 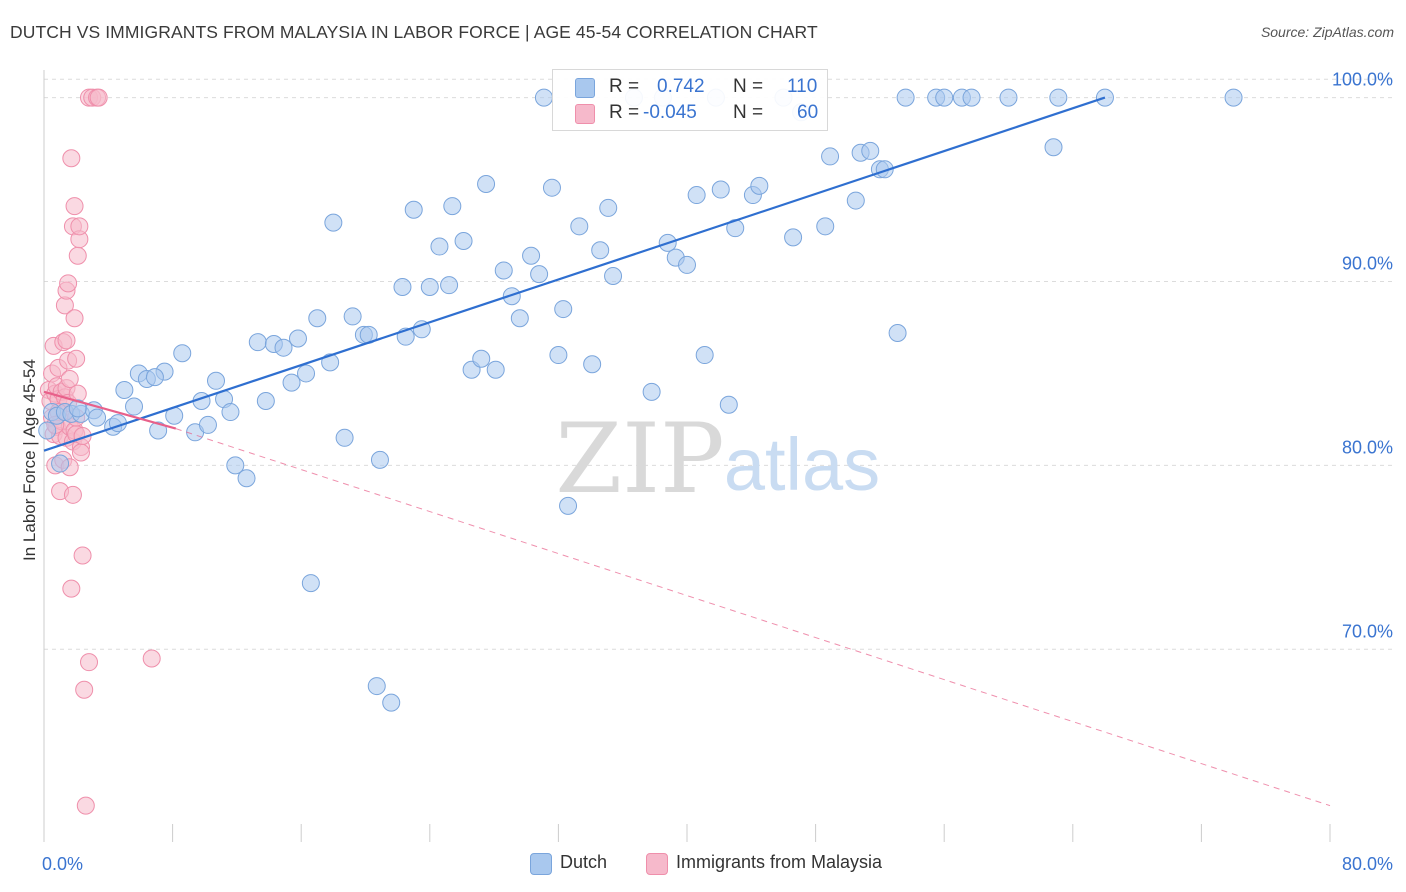 What do you see at coordinates (802, 464) in the screenshot?
I see `watermark-atlas: atlas` at bounding box center [802, 464].